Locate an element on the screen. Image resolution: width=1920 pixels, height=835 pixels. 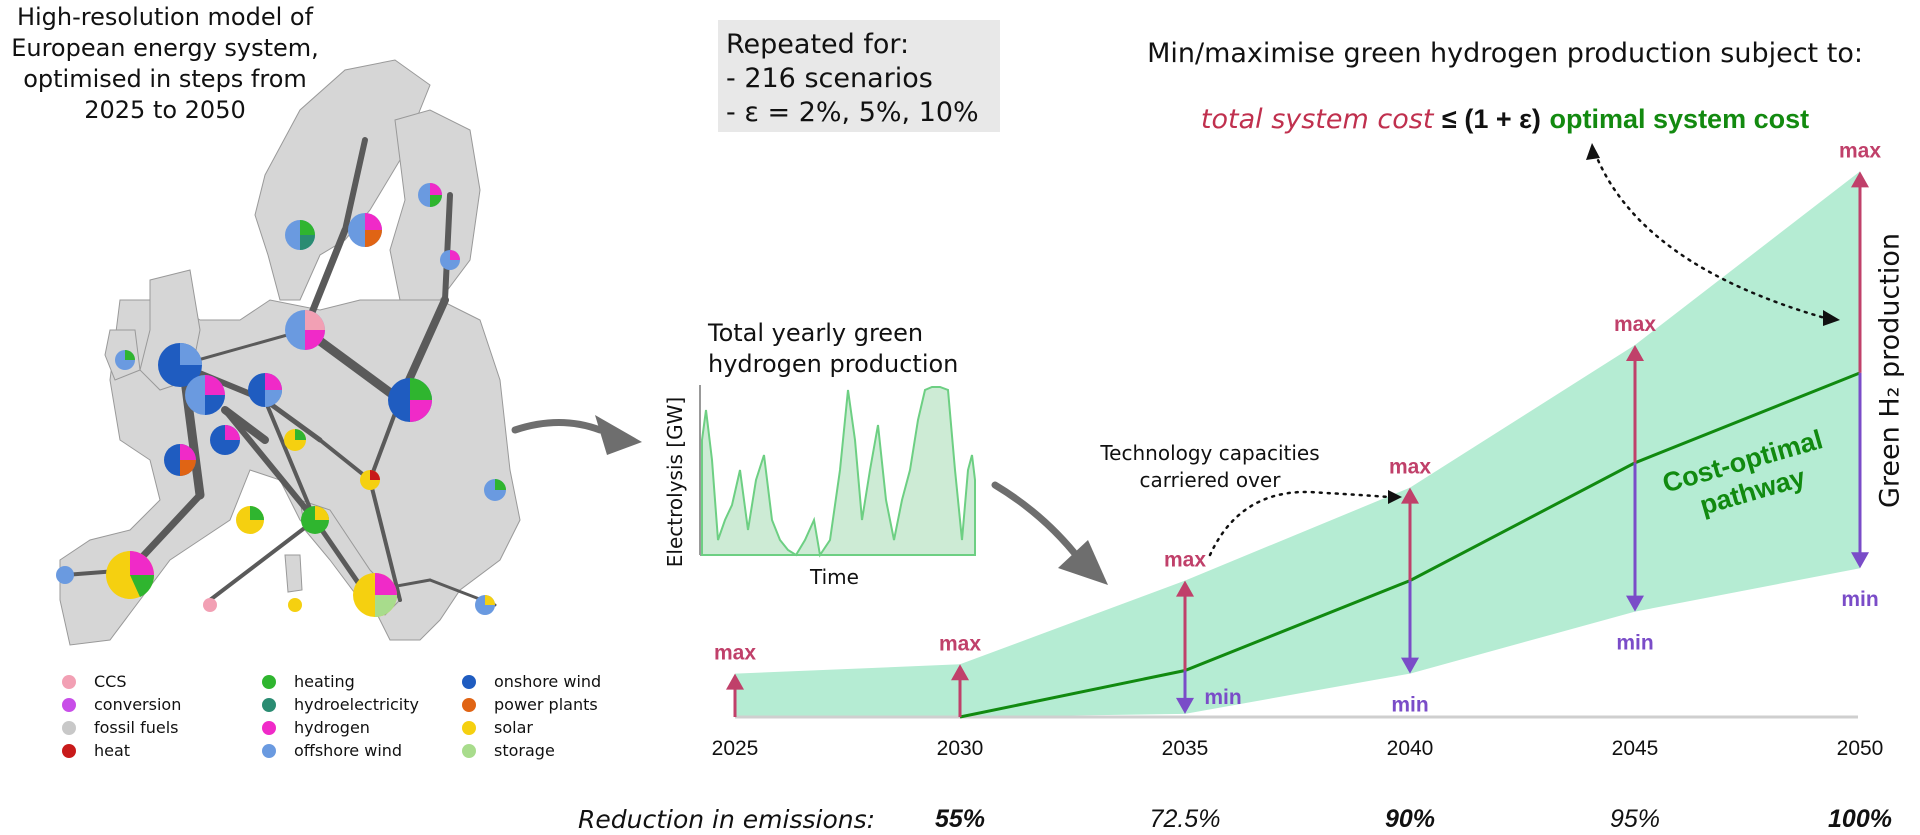
carried-over-note: Technology capacities carriered over is located at coordinates (1210, 467).